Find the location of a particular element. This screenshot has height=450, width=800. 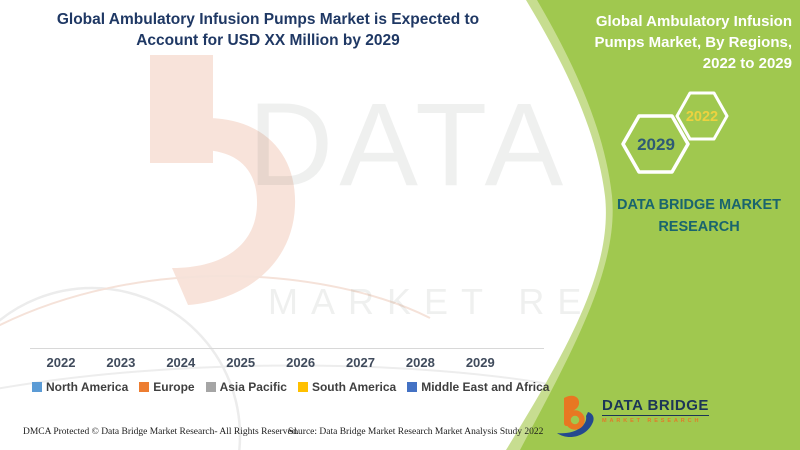

hexagon-2022 is located at coordinates (702, 116).